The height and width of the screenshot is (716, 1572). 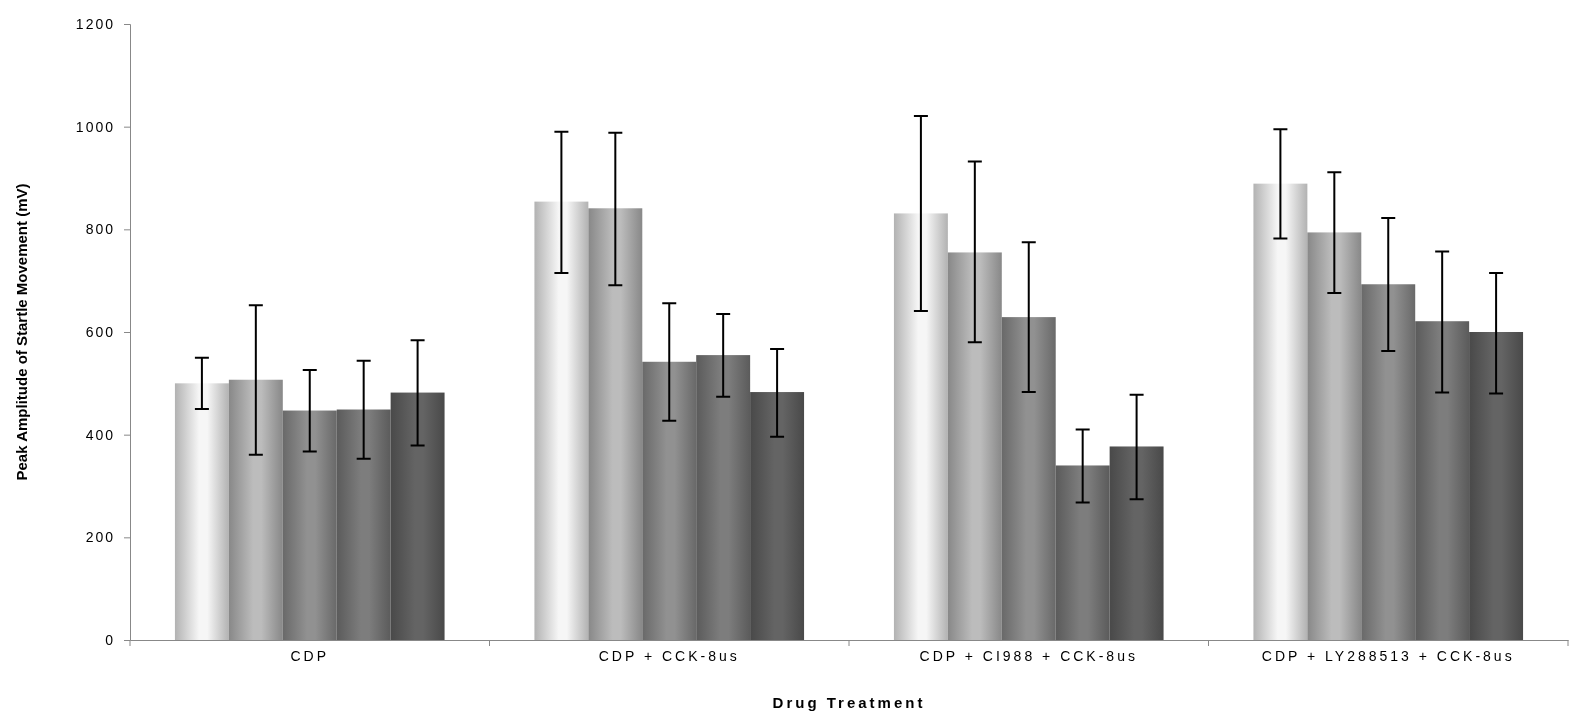 I want to click on y-tick-label: 400, so click(x=100, y=434).